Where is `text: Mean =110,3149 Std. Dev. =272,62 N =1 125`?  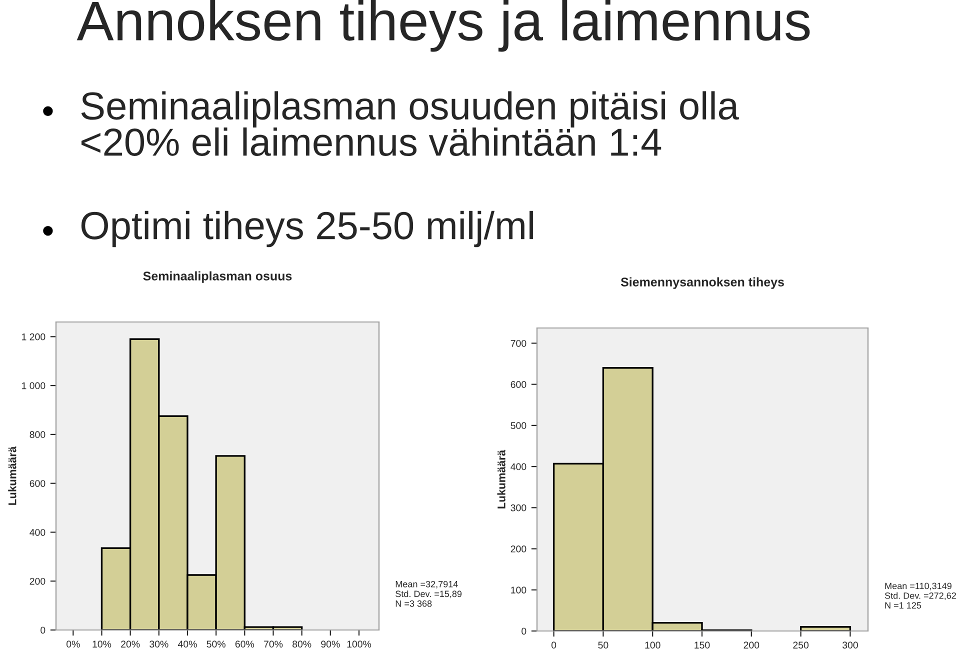 text: Mean =110,3149 Std. Dev. =272,62 N =1 125 is located at coordinates (920, 595).